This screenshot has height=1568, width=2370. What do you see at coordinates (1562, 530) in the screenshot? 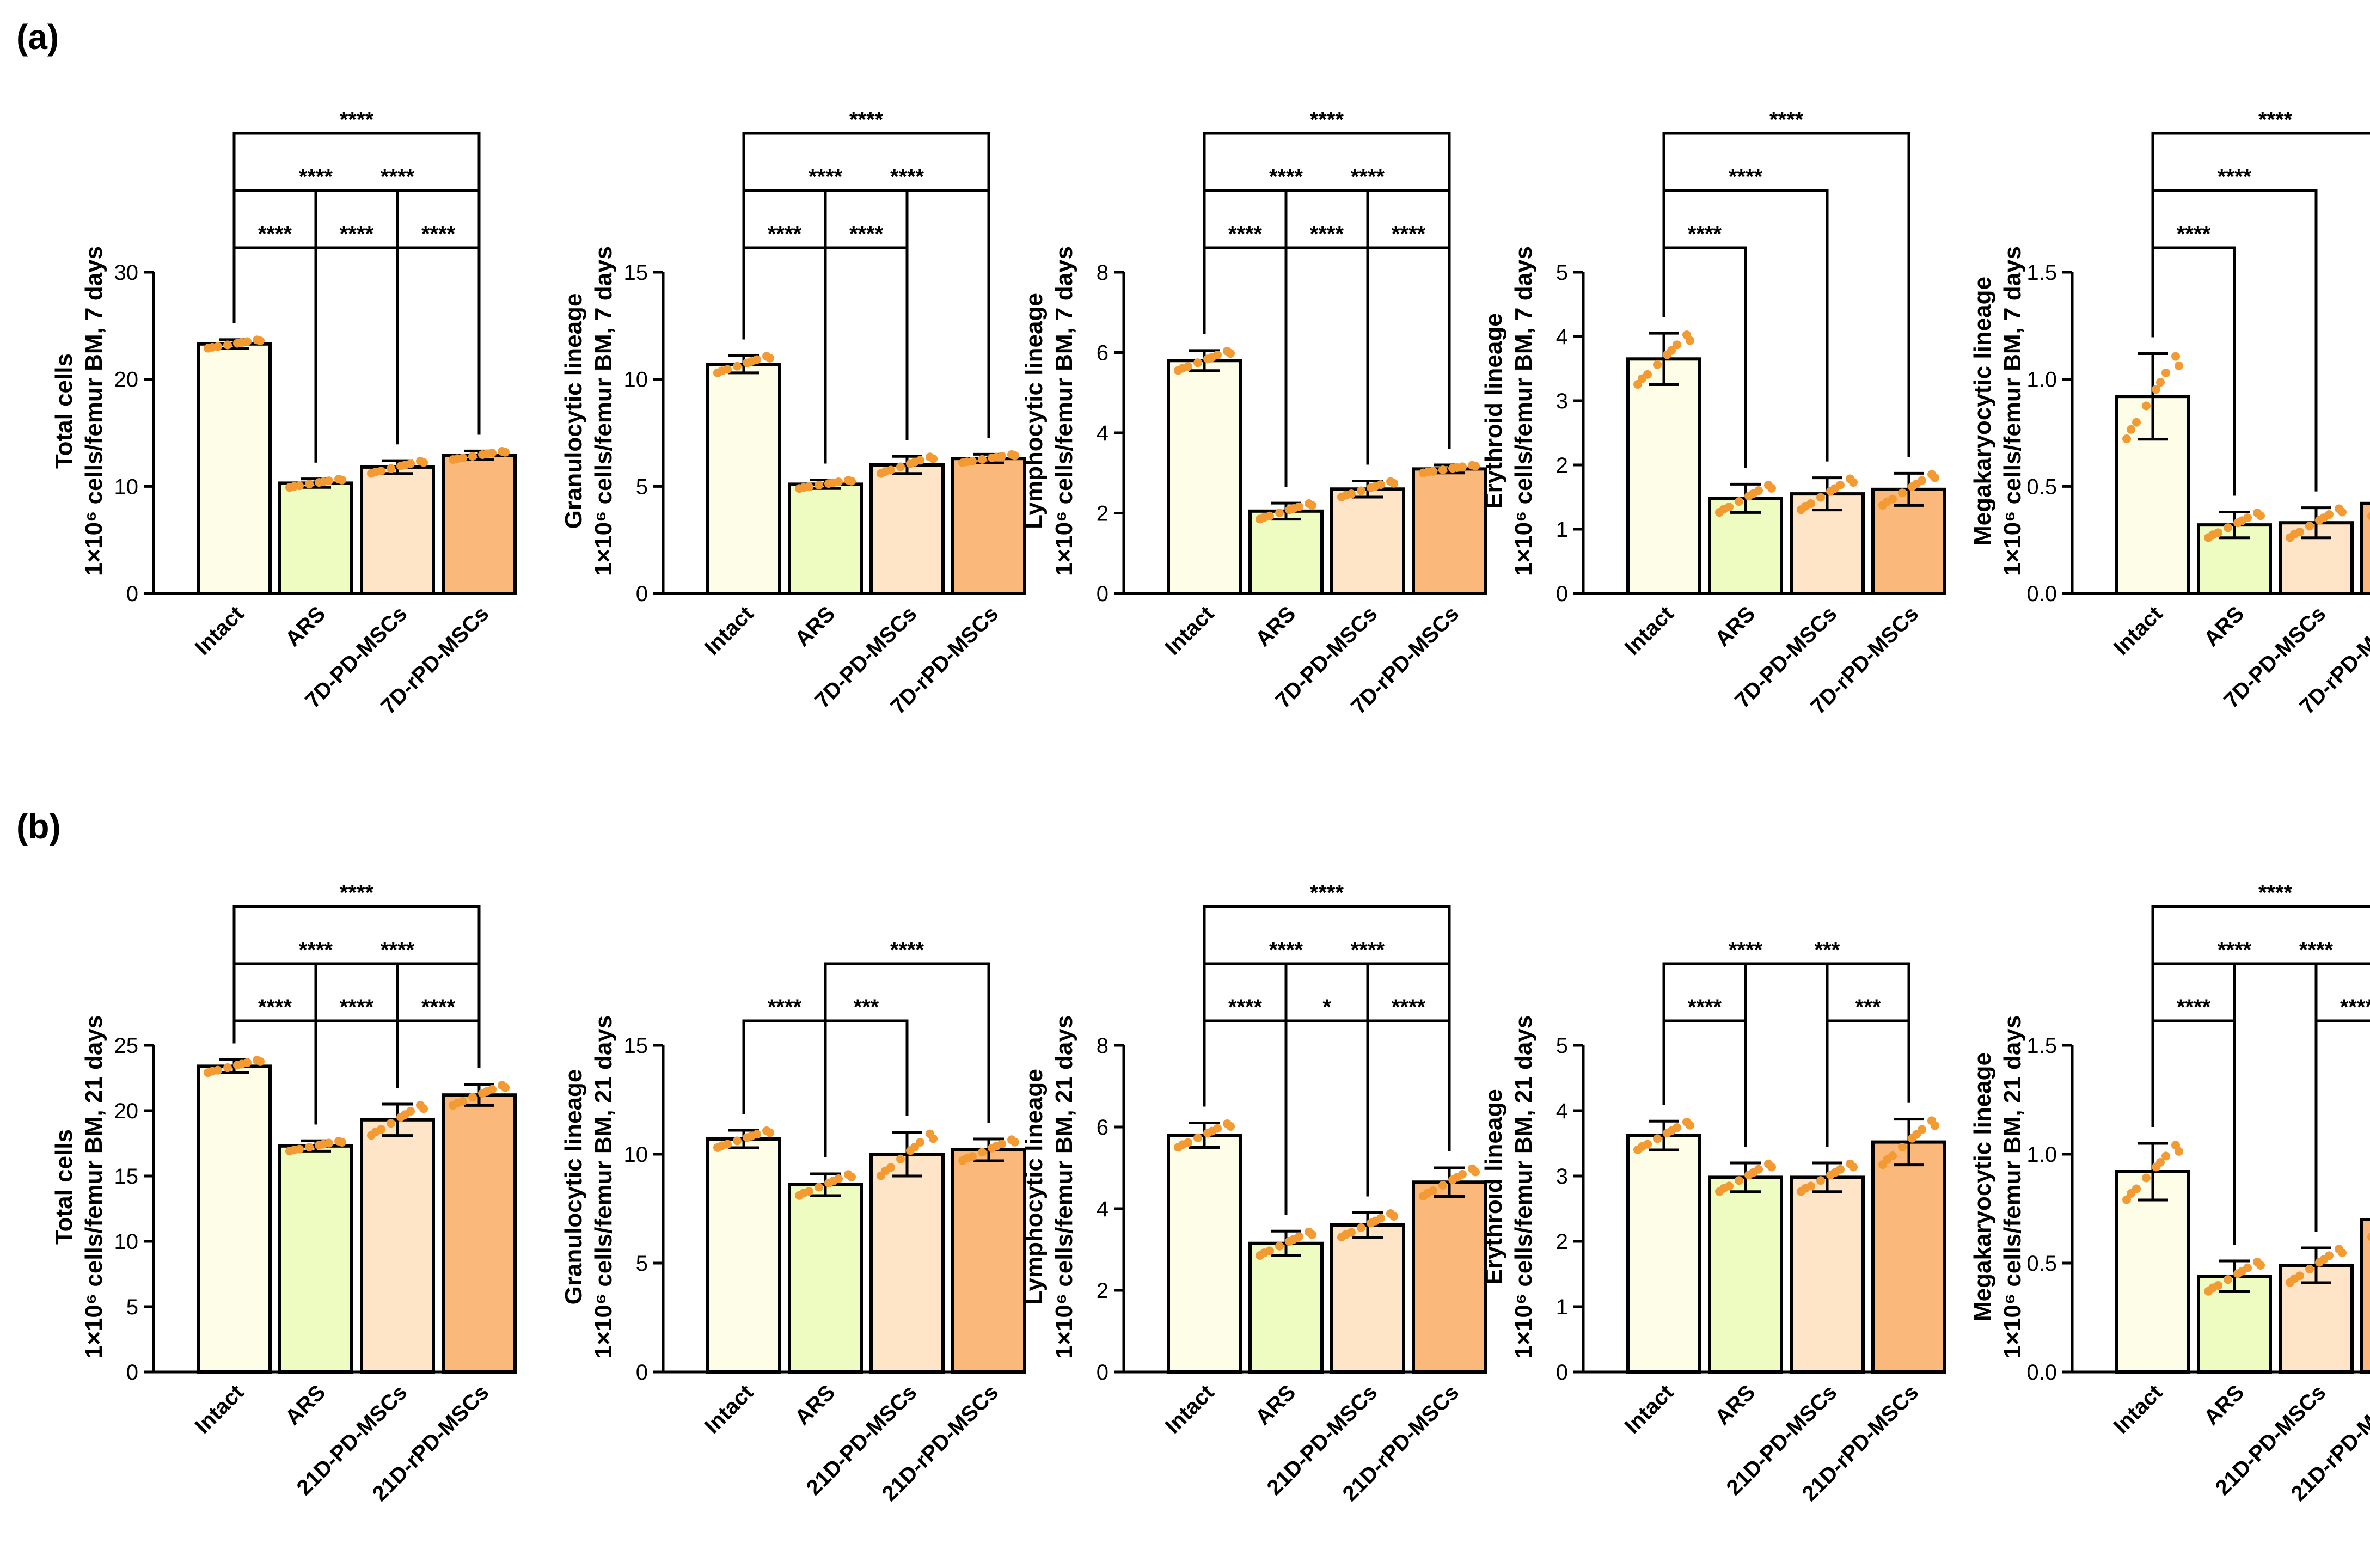
I see `y-tick-label: 1` at bounding box center [1562, 530].